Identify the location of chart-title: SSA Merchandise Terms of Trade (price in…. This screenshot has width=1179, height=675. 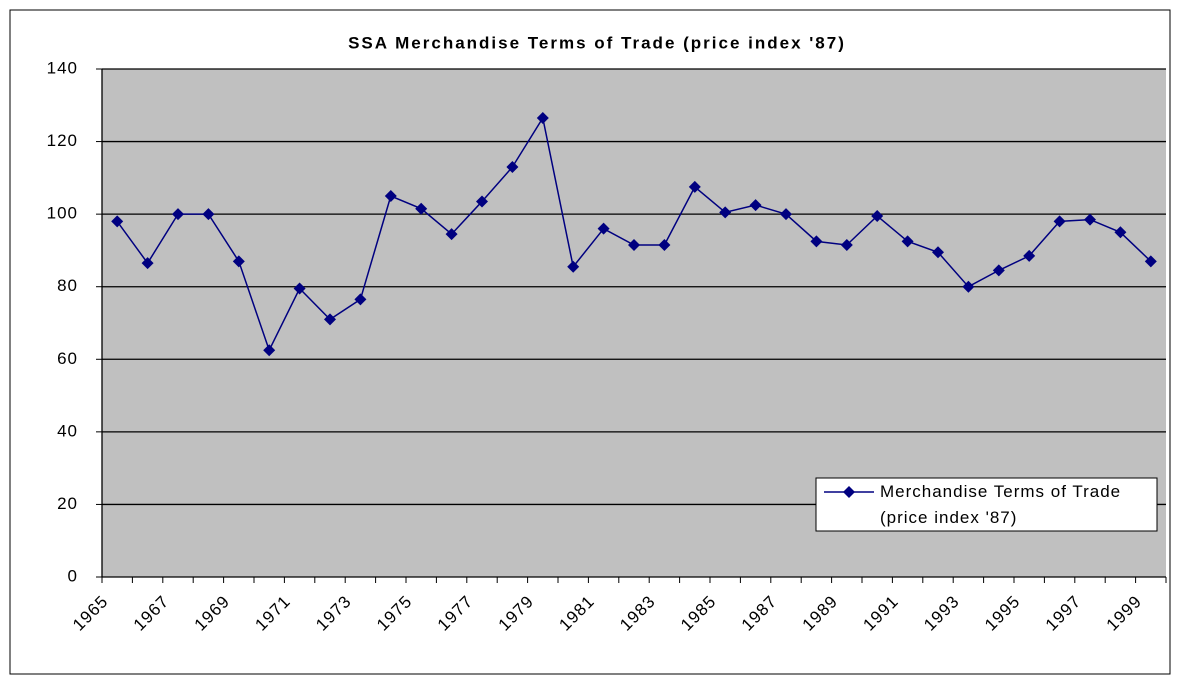
(597, 42).